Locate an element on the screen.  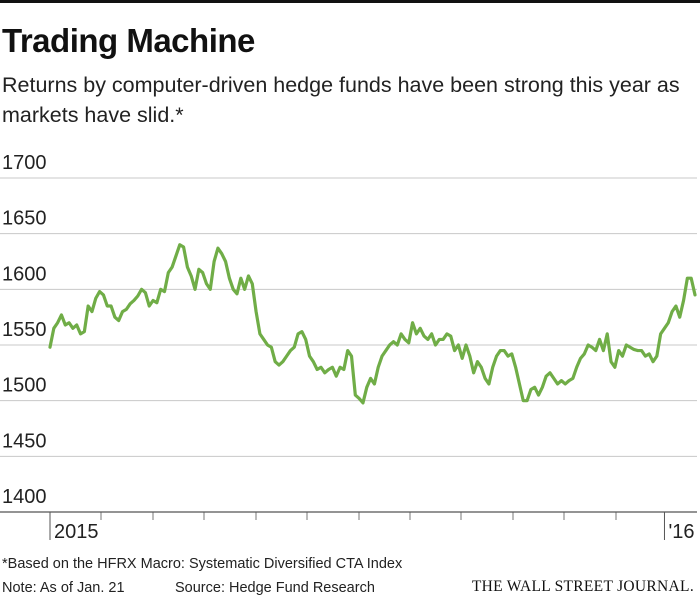
y-tick-label: 1450 is located at coordinates (24, 441).